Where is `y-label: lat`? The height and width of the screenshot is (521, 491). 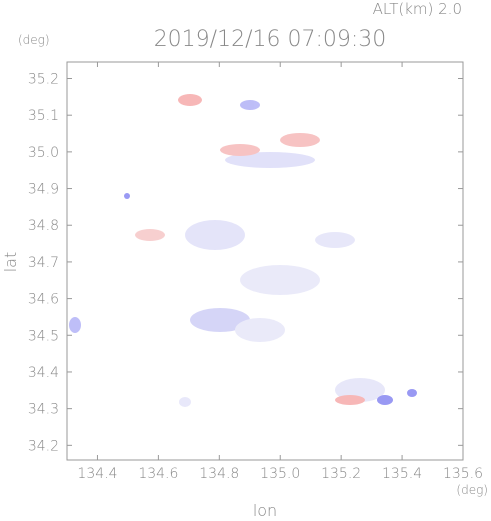
y-label: lat is located at coordinates (10, 262).